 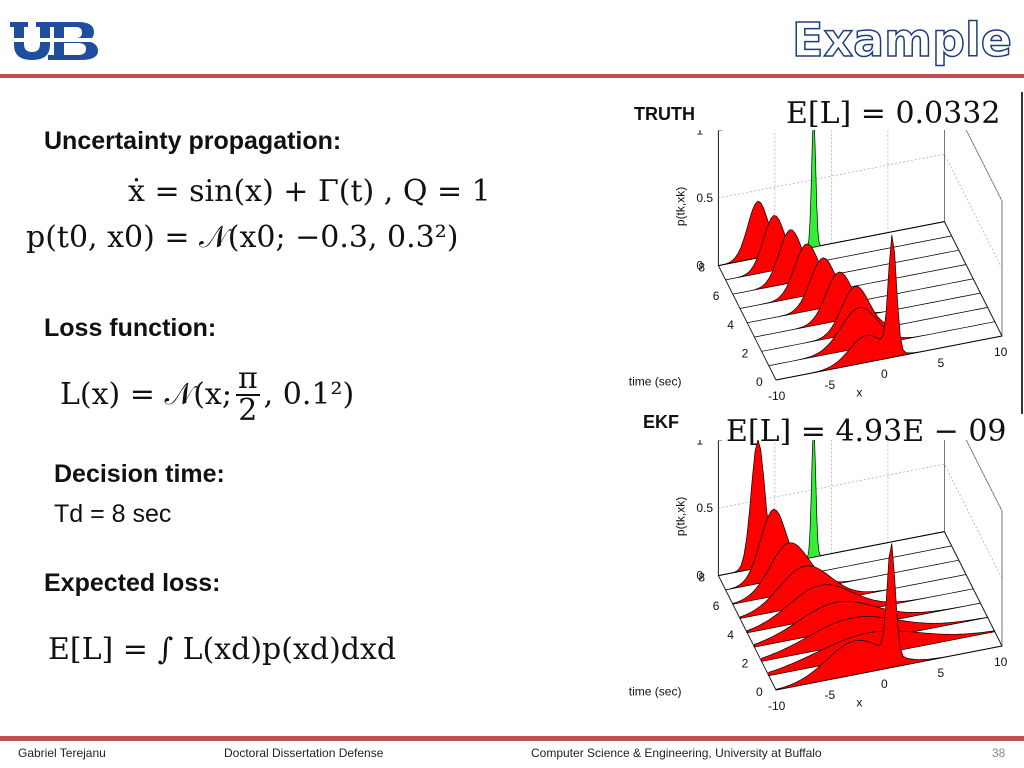 I want to click on slide-title: Example, so click(x=901, y=40).